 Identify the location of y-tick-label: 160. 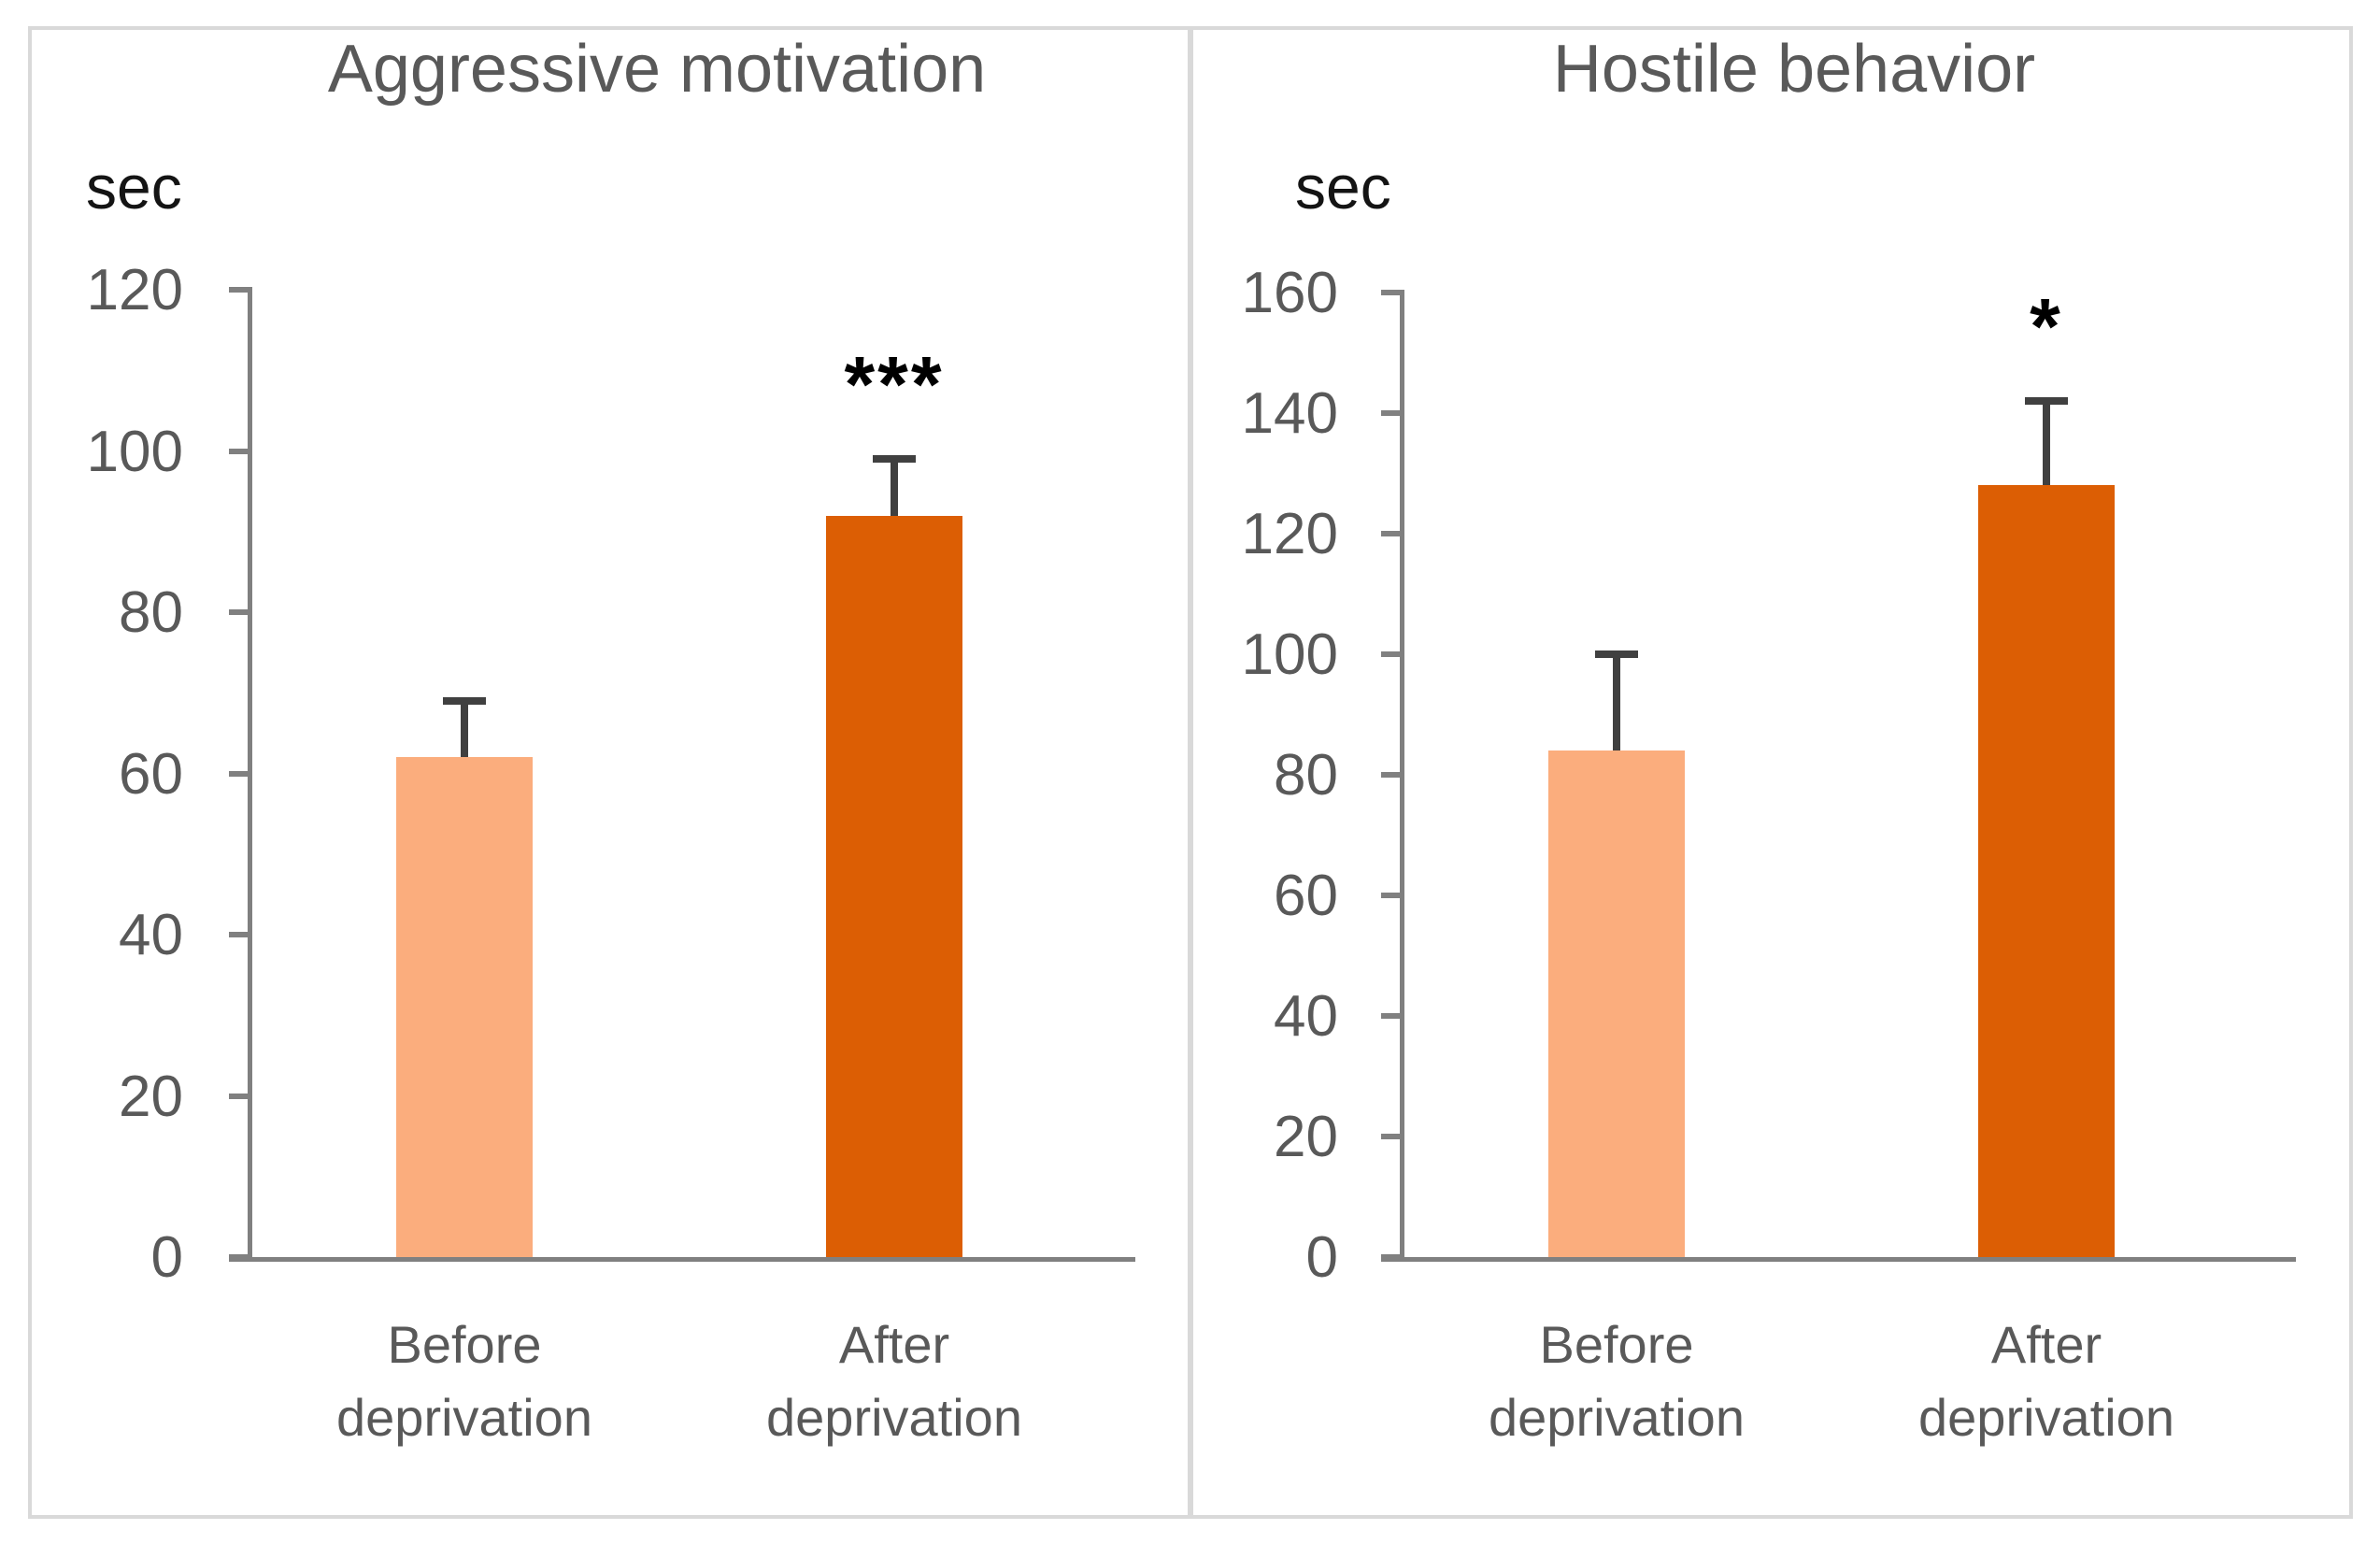
(1289, 293).